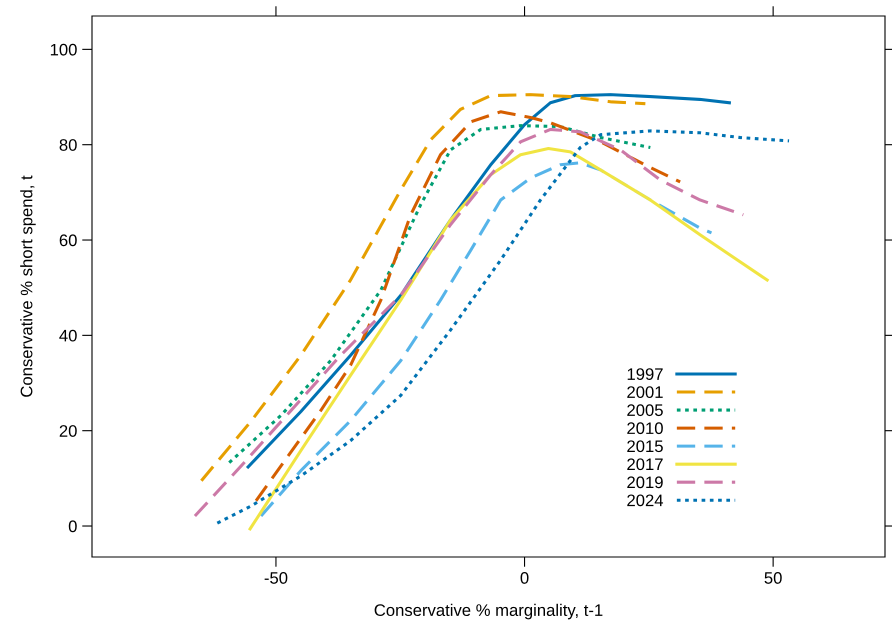 This screenshot has width=892, height=632. I want to click on legend-label: 2015, so click(645, 446).